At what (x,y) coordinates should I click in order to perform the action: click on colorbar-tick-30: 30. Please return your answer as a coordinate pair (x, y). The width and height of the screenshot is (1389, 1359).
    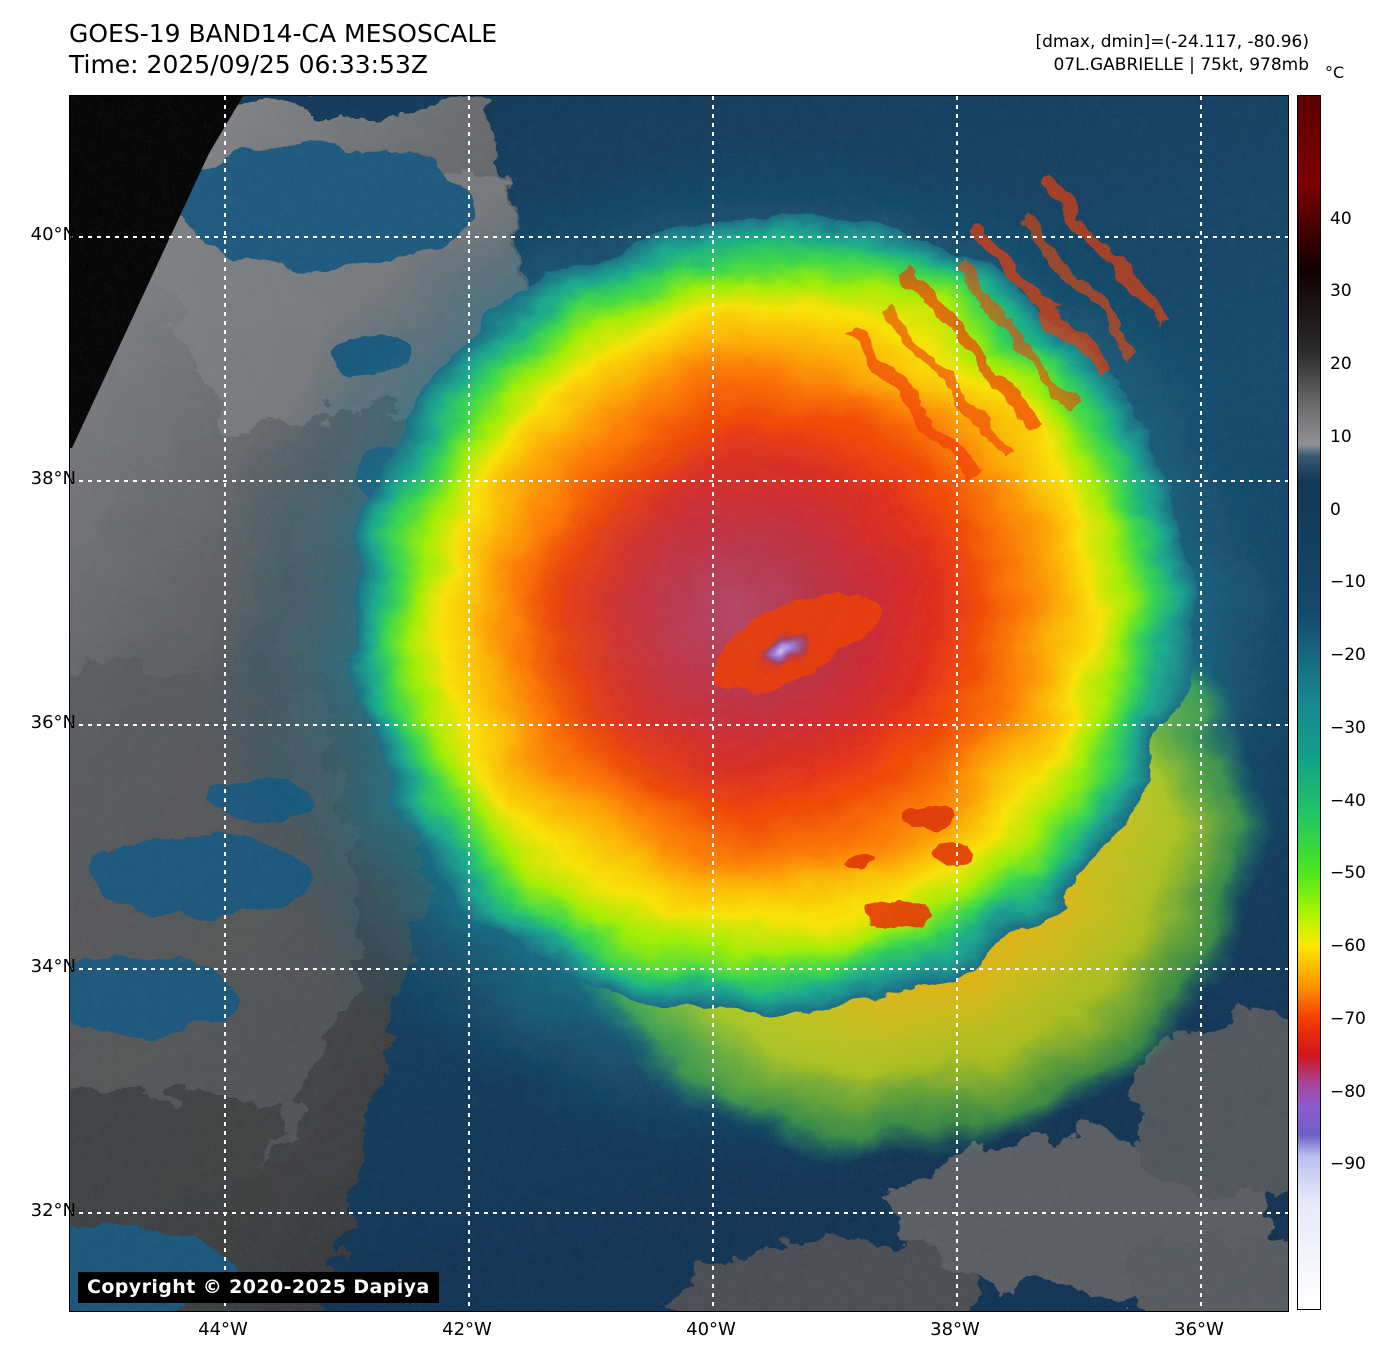
    Looking at the image, I should click on (1341, 291).